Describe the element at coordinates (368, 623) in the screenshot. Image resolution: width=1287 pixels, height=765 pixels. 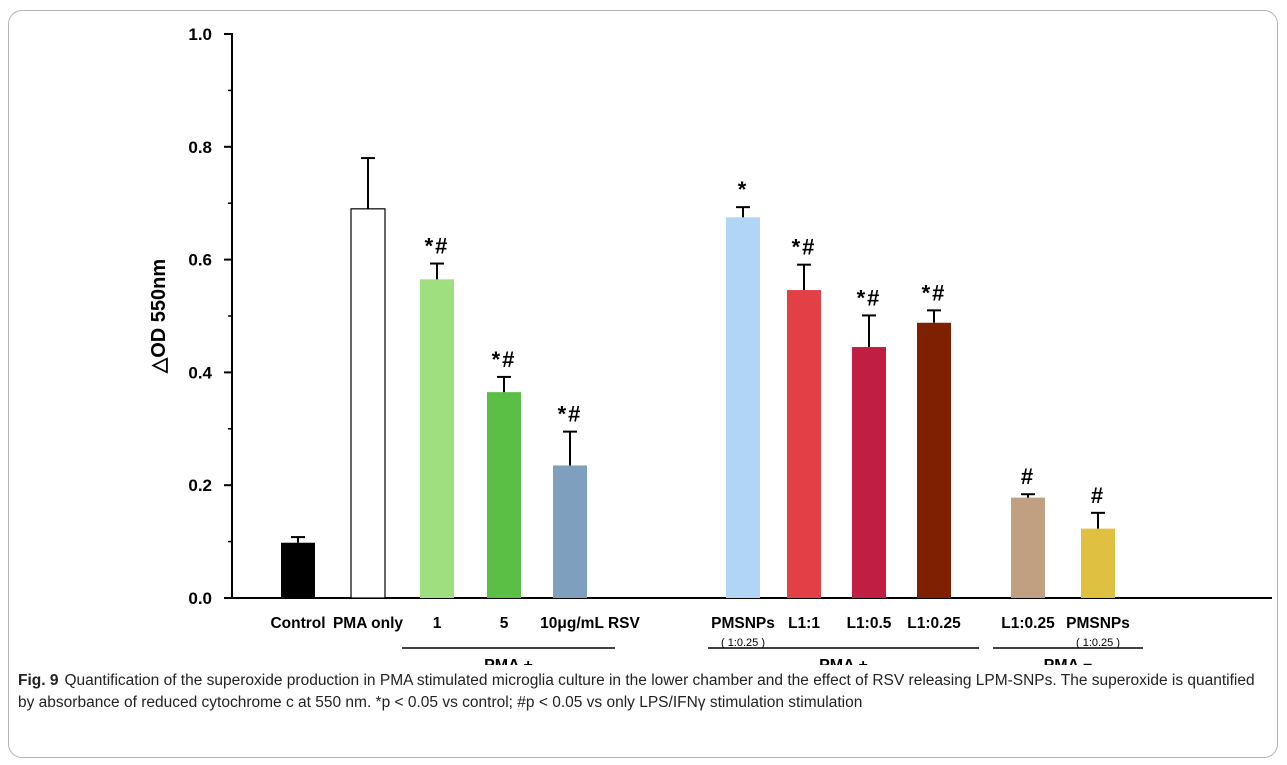
I see `x-tick-label: PMA only` at that location.